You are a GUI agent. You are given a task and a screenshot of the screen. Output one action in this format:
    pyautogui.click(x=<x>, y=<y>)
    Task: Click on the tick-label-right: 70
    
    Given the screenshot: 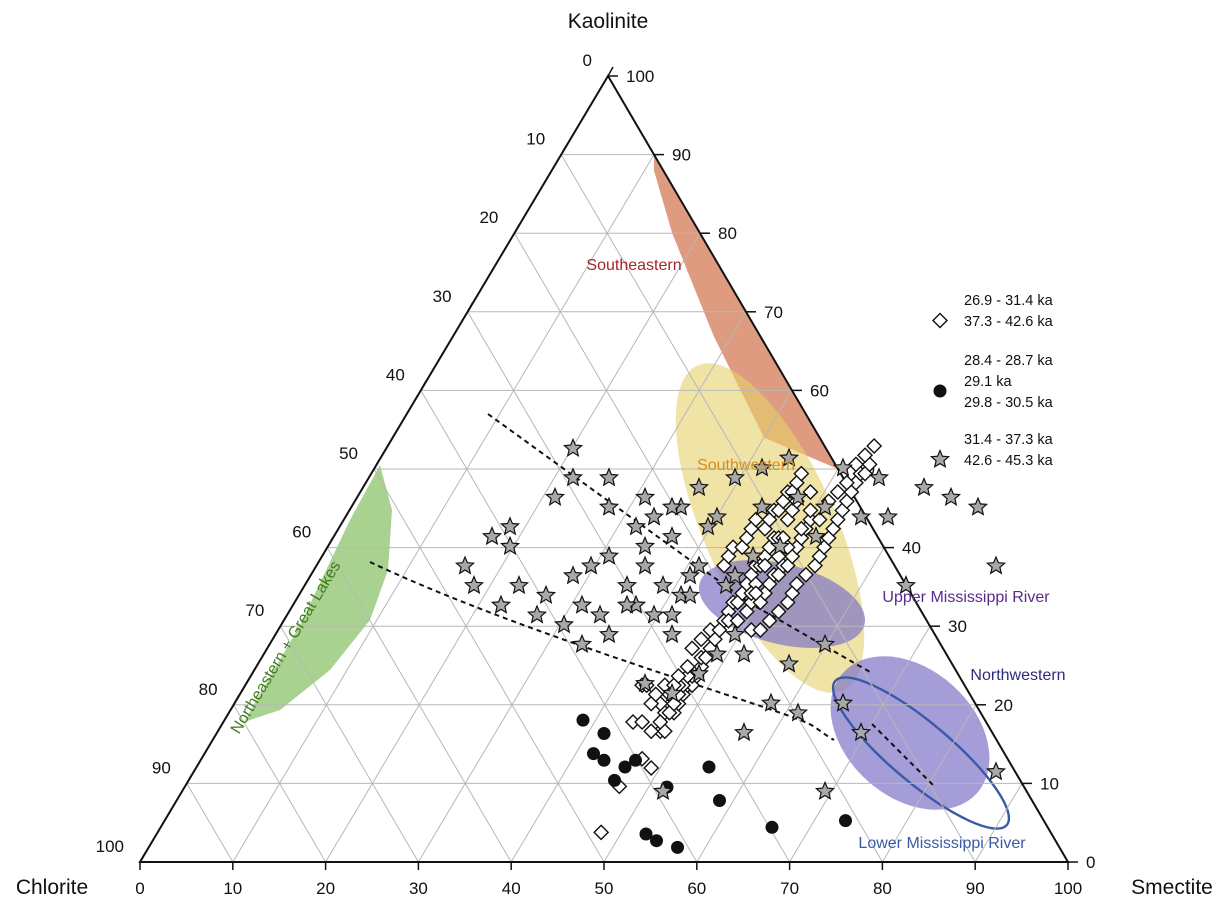 What is the action you would take?
    pyautogui.click(x=773, y=312)
    